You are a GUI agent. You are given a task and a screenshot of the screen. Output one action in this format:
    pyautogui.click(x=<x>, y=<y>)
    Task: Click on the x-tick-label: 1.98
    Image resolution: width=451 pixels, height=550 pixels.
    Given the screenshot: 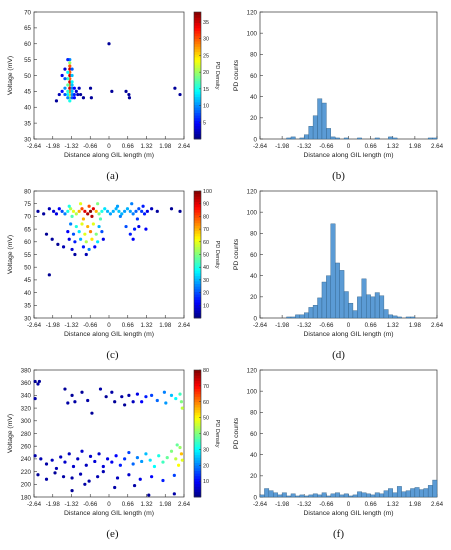 What is the action you would take?
    pyautogui.click(x=415, y=504)
    